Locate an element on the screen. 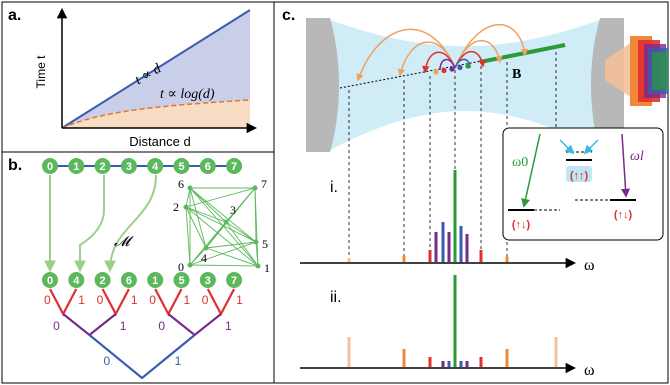  omega0-arrow is located at coordinates (531, 170).